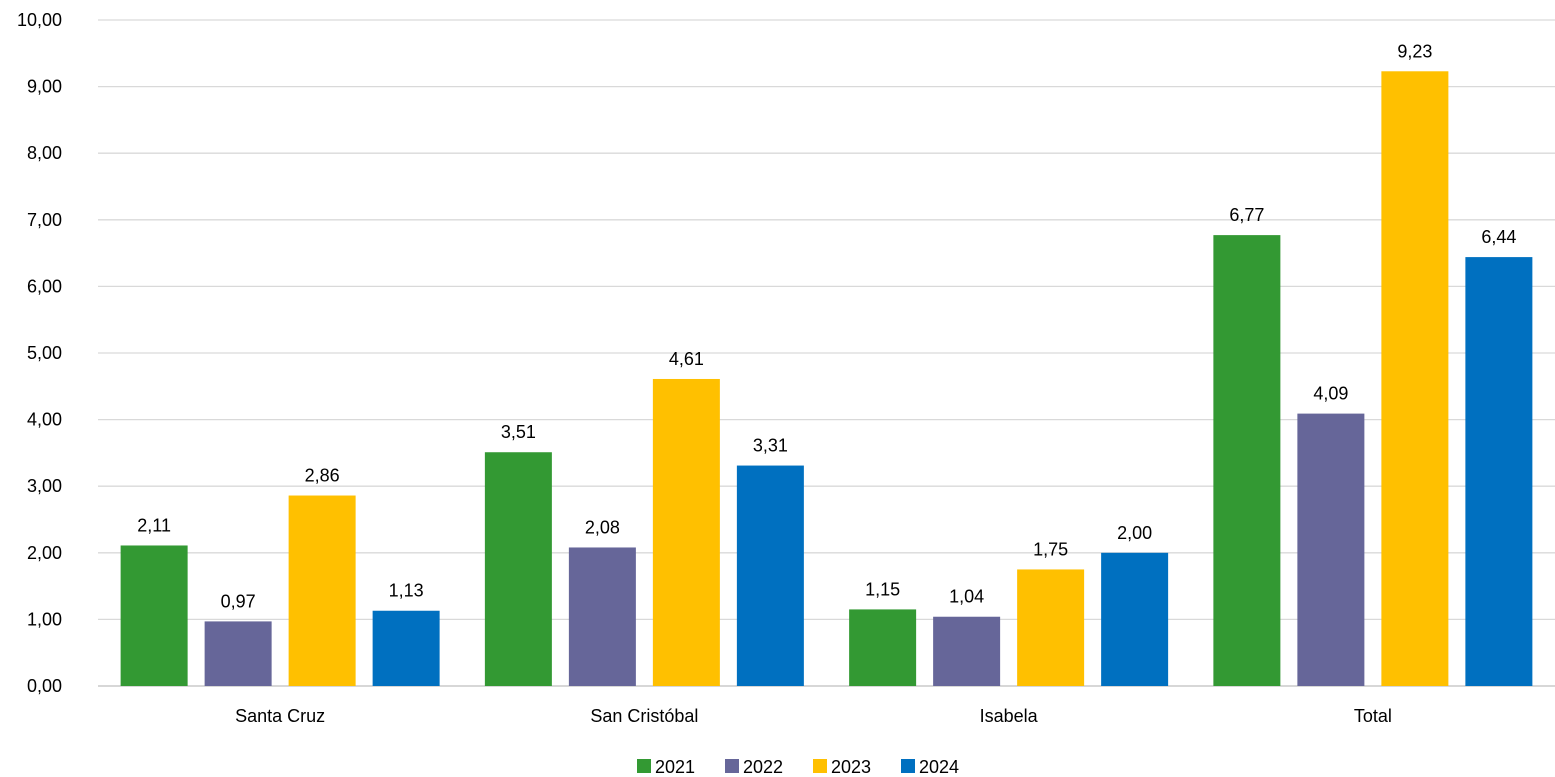 The image size is (1555, 777). I want to click on legend-swatch-2021, so click(644, 766).